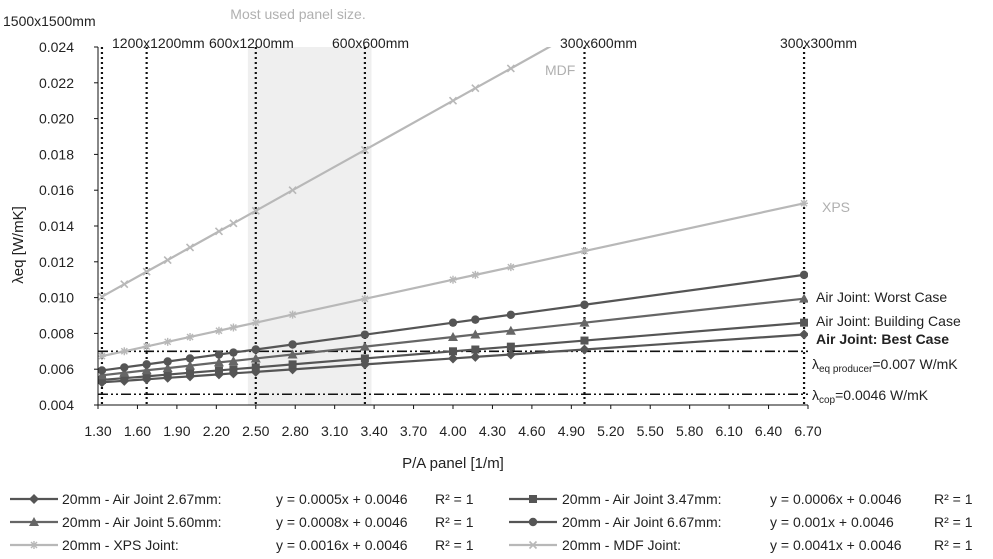  Describe the element at coordinates (251, 43) in the screenshot. I see `size-label-600x1200: 600x1200mm` at that location.